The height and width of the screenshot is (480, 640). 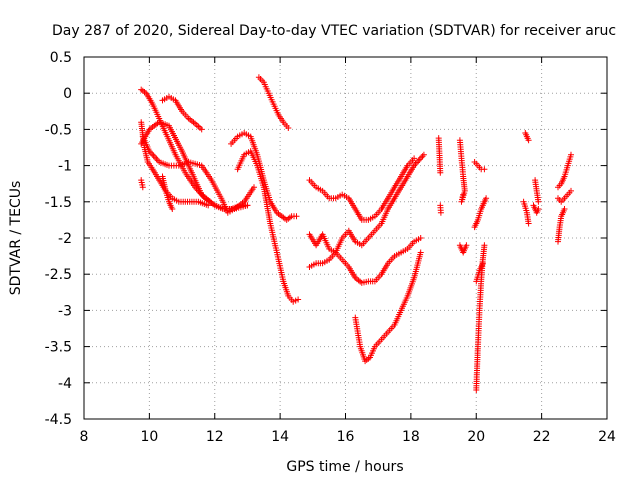 What do you see at coordinates (58, 203) in the screenshot?
I see `y-tick-label: -1.5` at bounding box center [58, 203].